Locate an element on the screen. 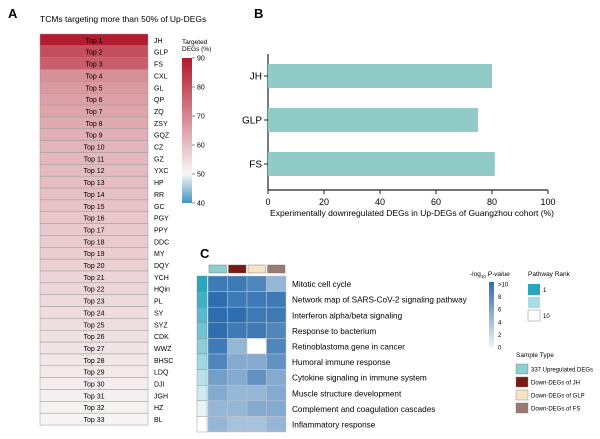 The height and width of the screenshot is (439, 600). tcm-label: LDQ is located at coordinates (161, 373).